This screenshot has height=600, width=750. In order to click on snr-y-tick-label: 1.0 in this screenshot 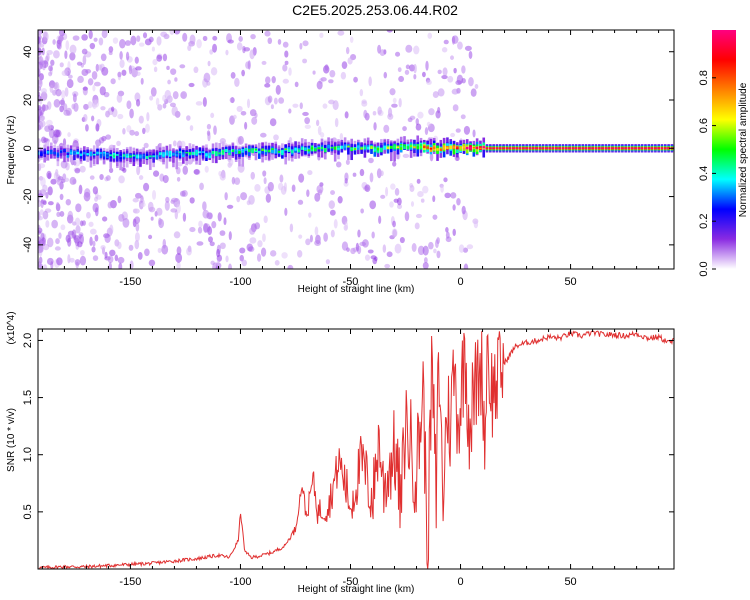, I will do `click(28, 454)`.